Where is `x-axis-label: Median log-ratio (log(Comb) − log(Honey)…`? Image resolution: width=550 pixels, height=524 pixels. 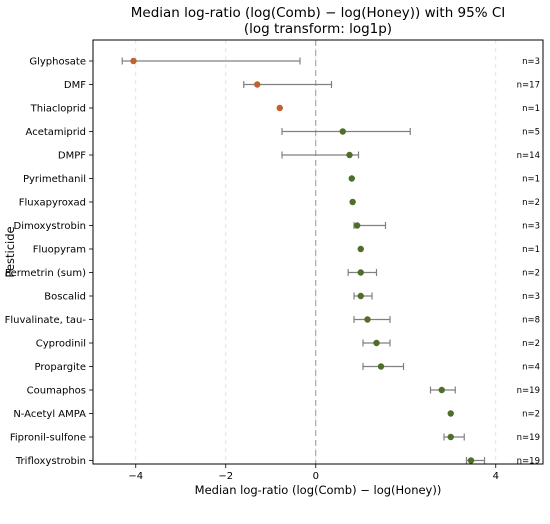 x-axis-label: Median log-ratio (log(Comb) − log(Honey)… is located at coordinates (318, 490).